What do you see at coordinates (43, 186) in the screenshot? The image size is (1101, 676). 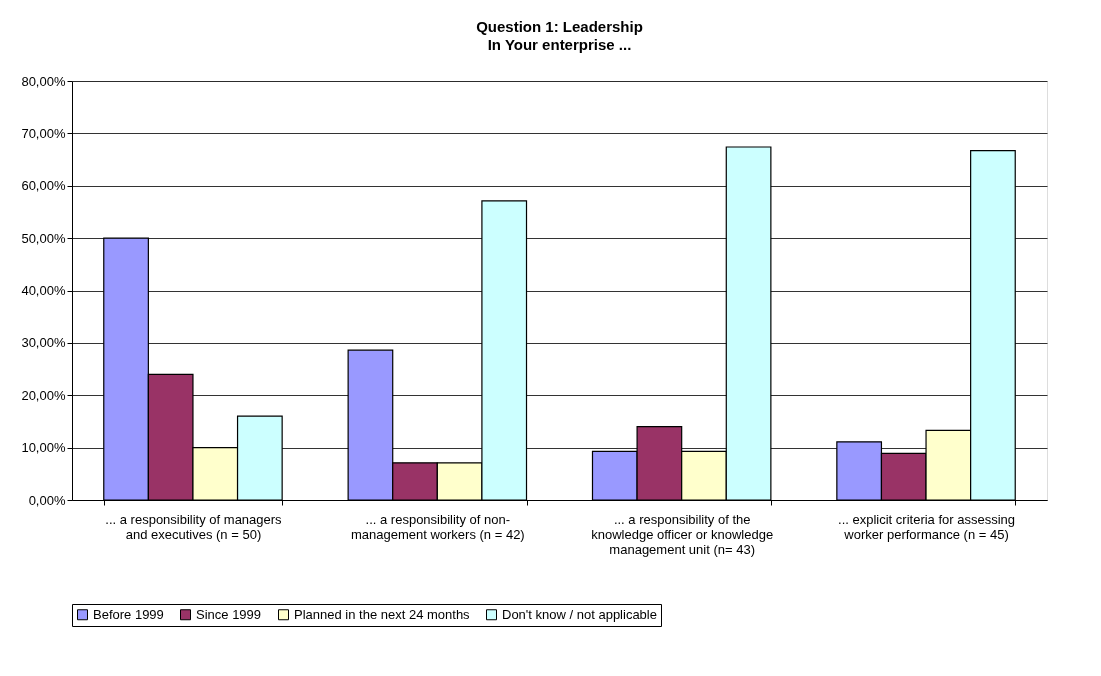 I see `y-tick-label: 60,00%` at bounding box center [43, 186].